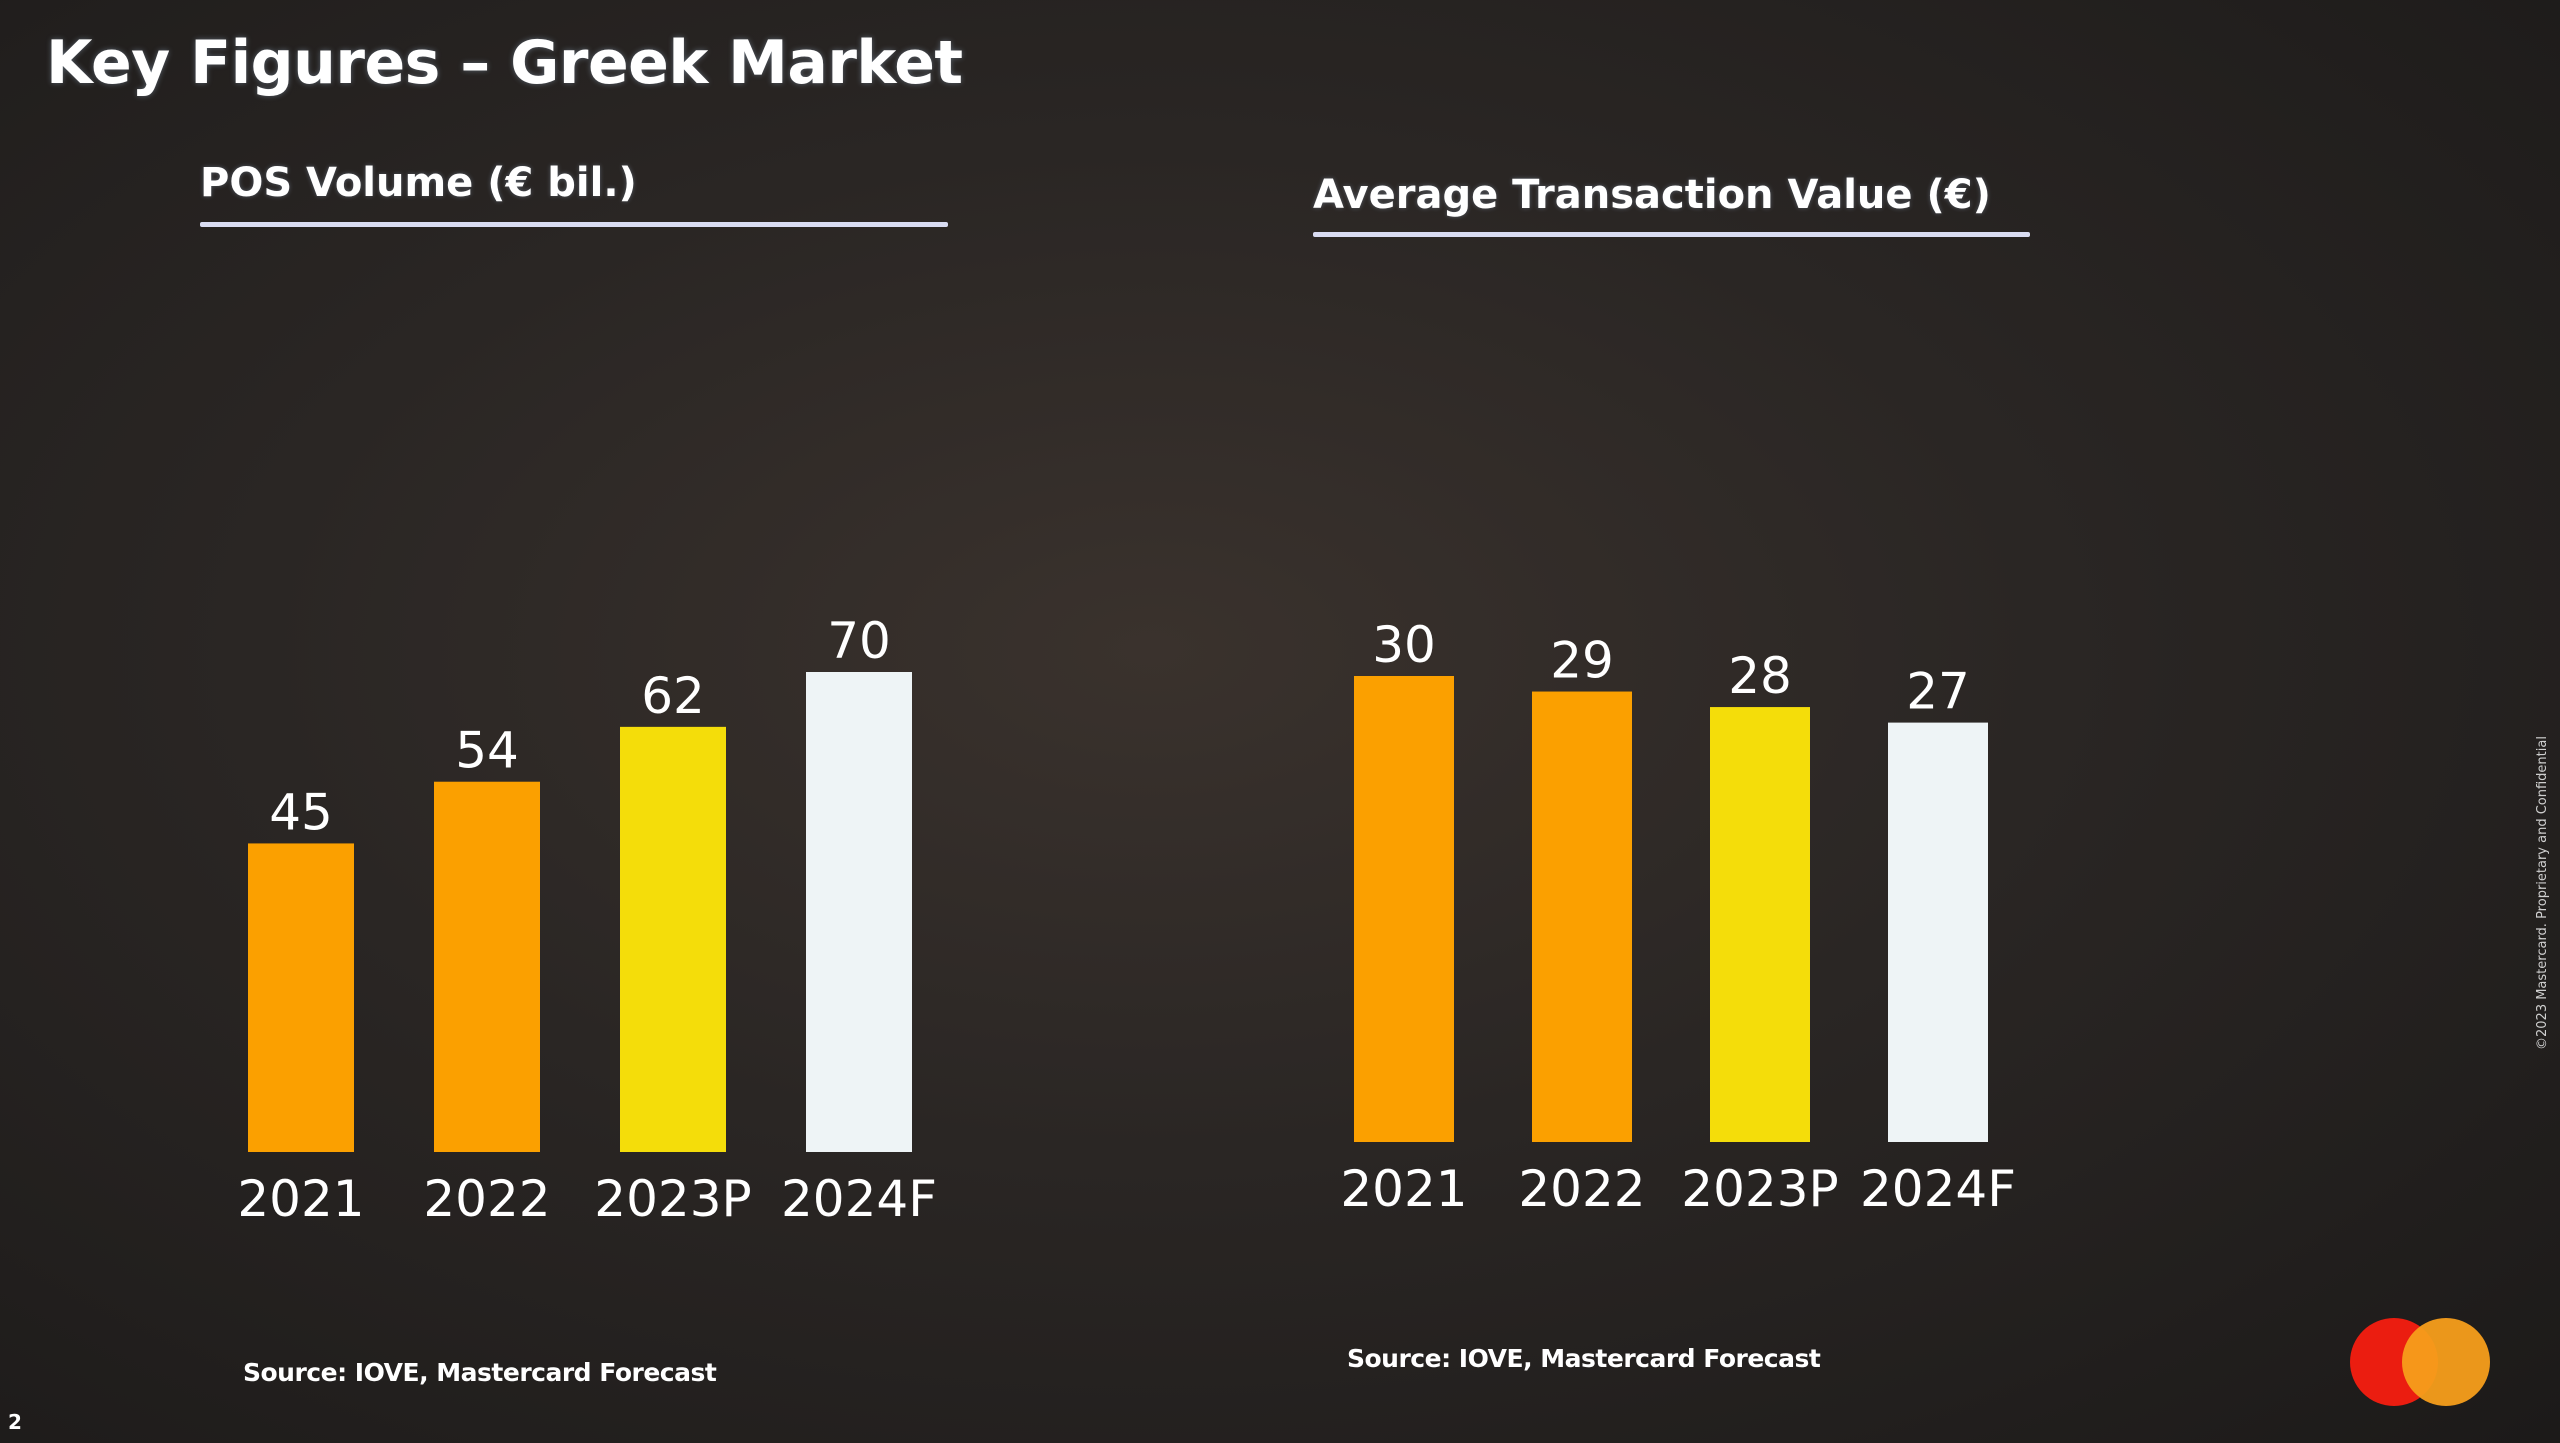 This screenshot has width=2560, height=1443. What do you see at coordinates (418, 183) in the screenshot?
I see `chart-title-pos-volume: POS Volume (€ bil.)` at bounding box center [418, 183].